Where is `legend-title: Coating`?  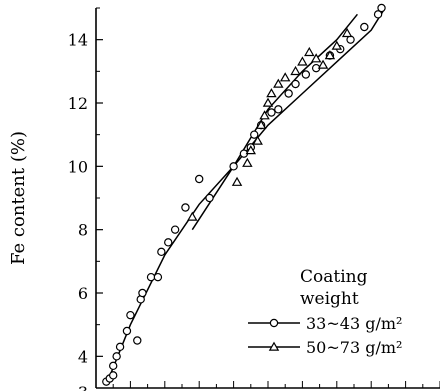
legend-title: Coating is located at coordinates (334, 277).